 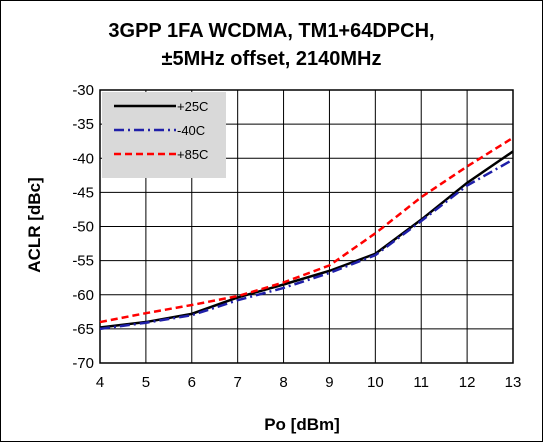 What do you see at coordinates (146, 382) in the screenshot?
I see `x-tick-label: 5` at bounding box center [146, 382].